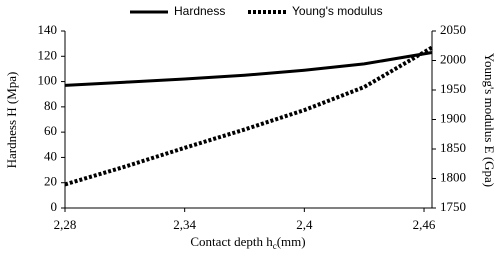  I want to click on y2-tick-label: 1850, so click(453, 147).